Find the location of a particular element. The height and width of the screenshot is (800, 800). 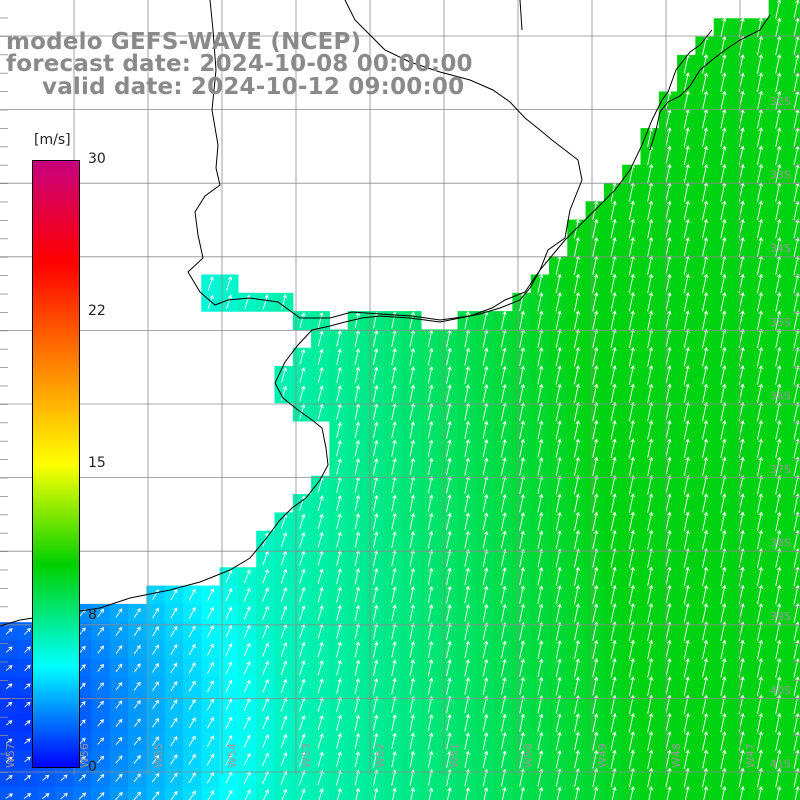

colorbar-tick-label: 15 is located at coordinates (97, 463).